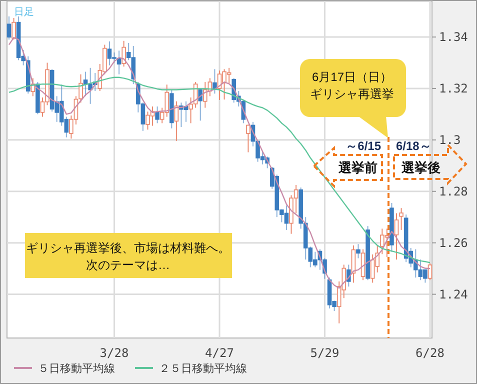 The image size is (477, 384). I want to click on x-tick-label: 5/29, so click(325, 353).